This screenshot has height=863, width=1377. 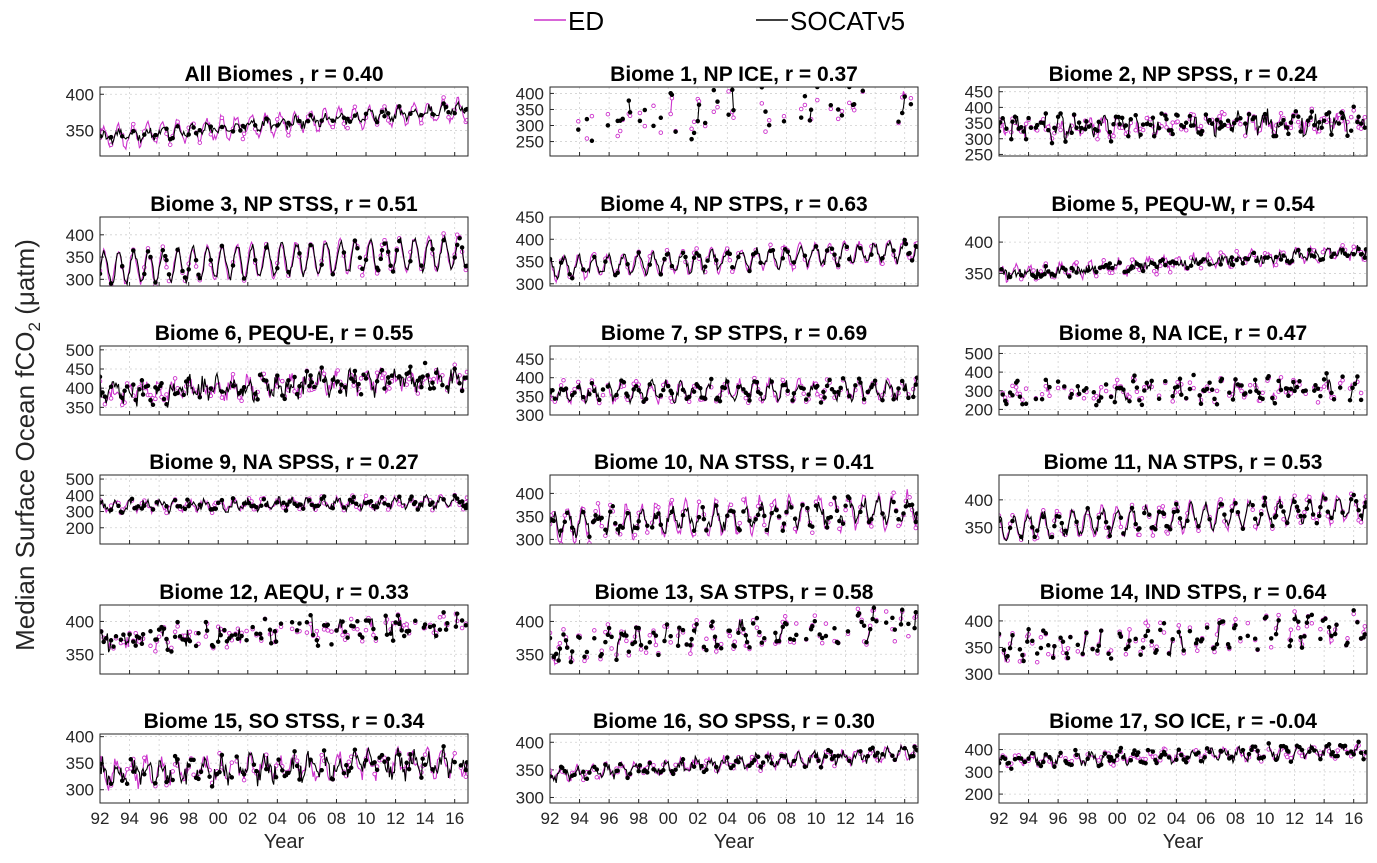 What do you see at coordinates (1183, 592) in the screenshot?
I see `panel-title: Biome 14, IND STPS, r = 0.64` at bounding box center [1183, 592].